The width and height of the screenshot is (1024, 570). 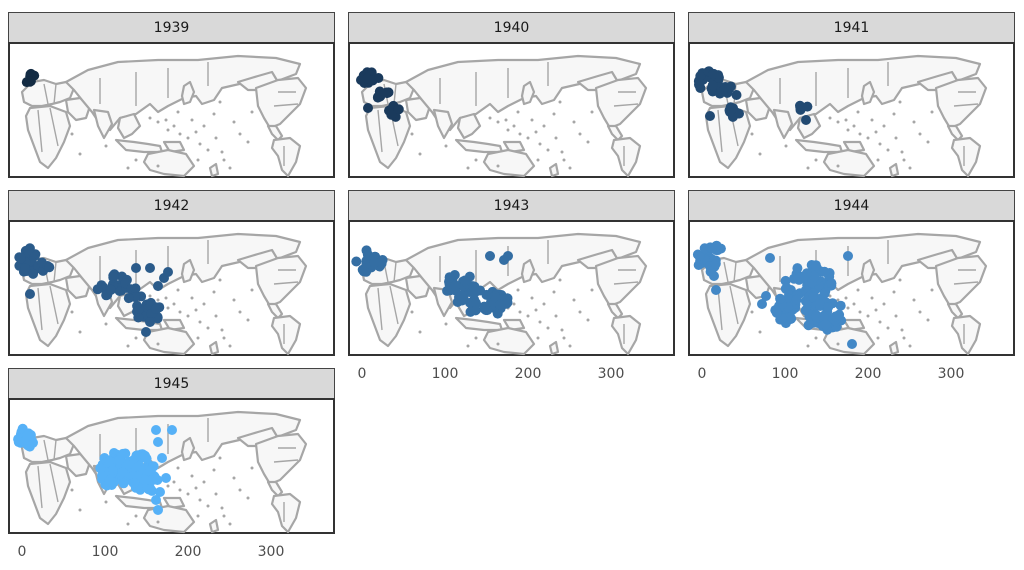 I want to click on panel-1941: 1941, so click(x=851, y=95).